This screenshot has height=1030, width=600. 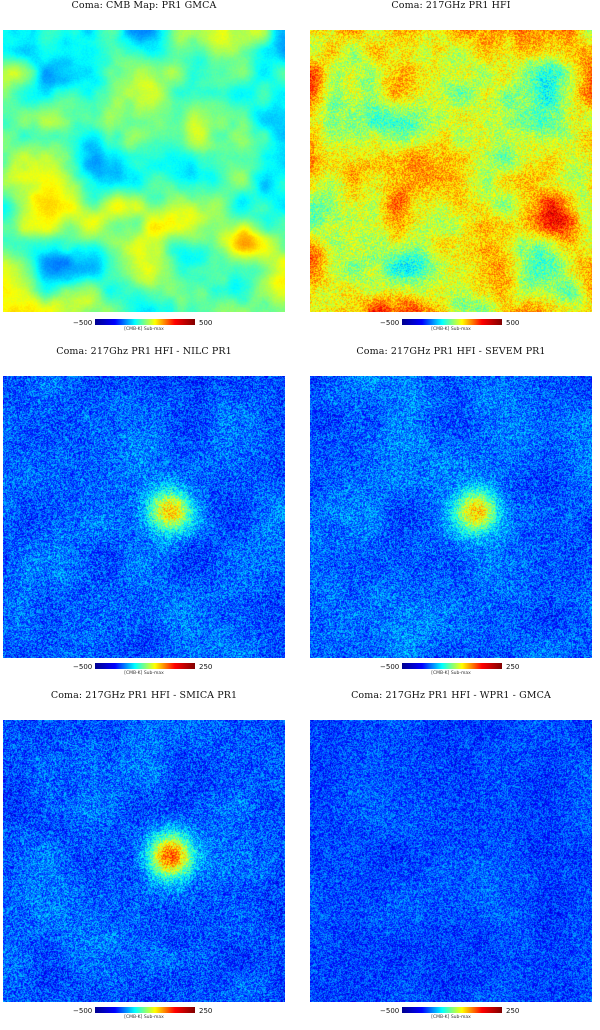 What do you see at coordinates (144, 5) in the screenshot?
I see `panel-title: Coma: CMB Map: PR1 GMCA` at bounding box center [144, 5].